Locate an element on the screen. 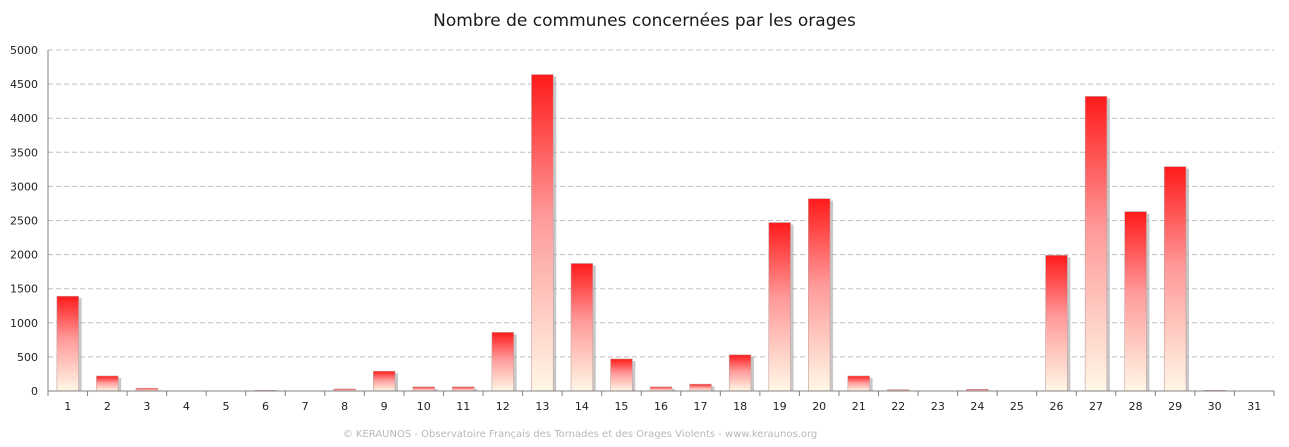  y-tick-label: 4500 is located at coordinates (24, 84).